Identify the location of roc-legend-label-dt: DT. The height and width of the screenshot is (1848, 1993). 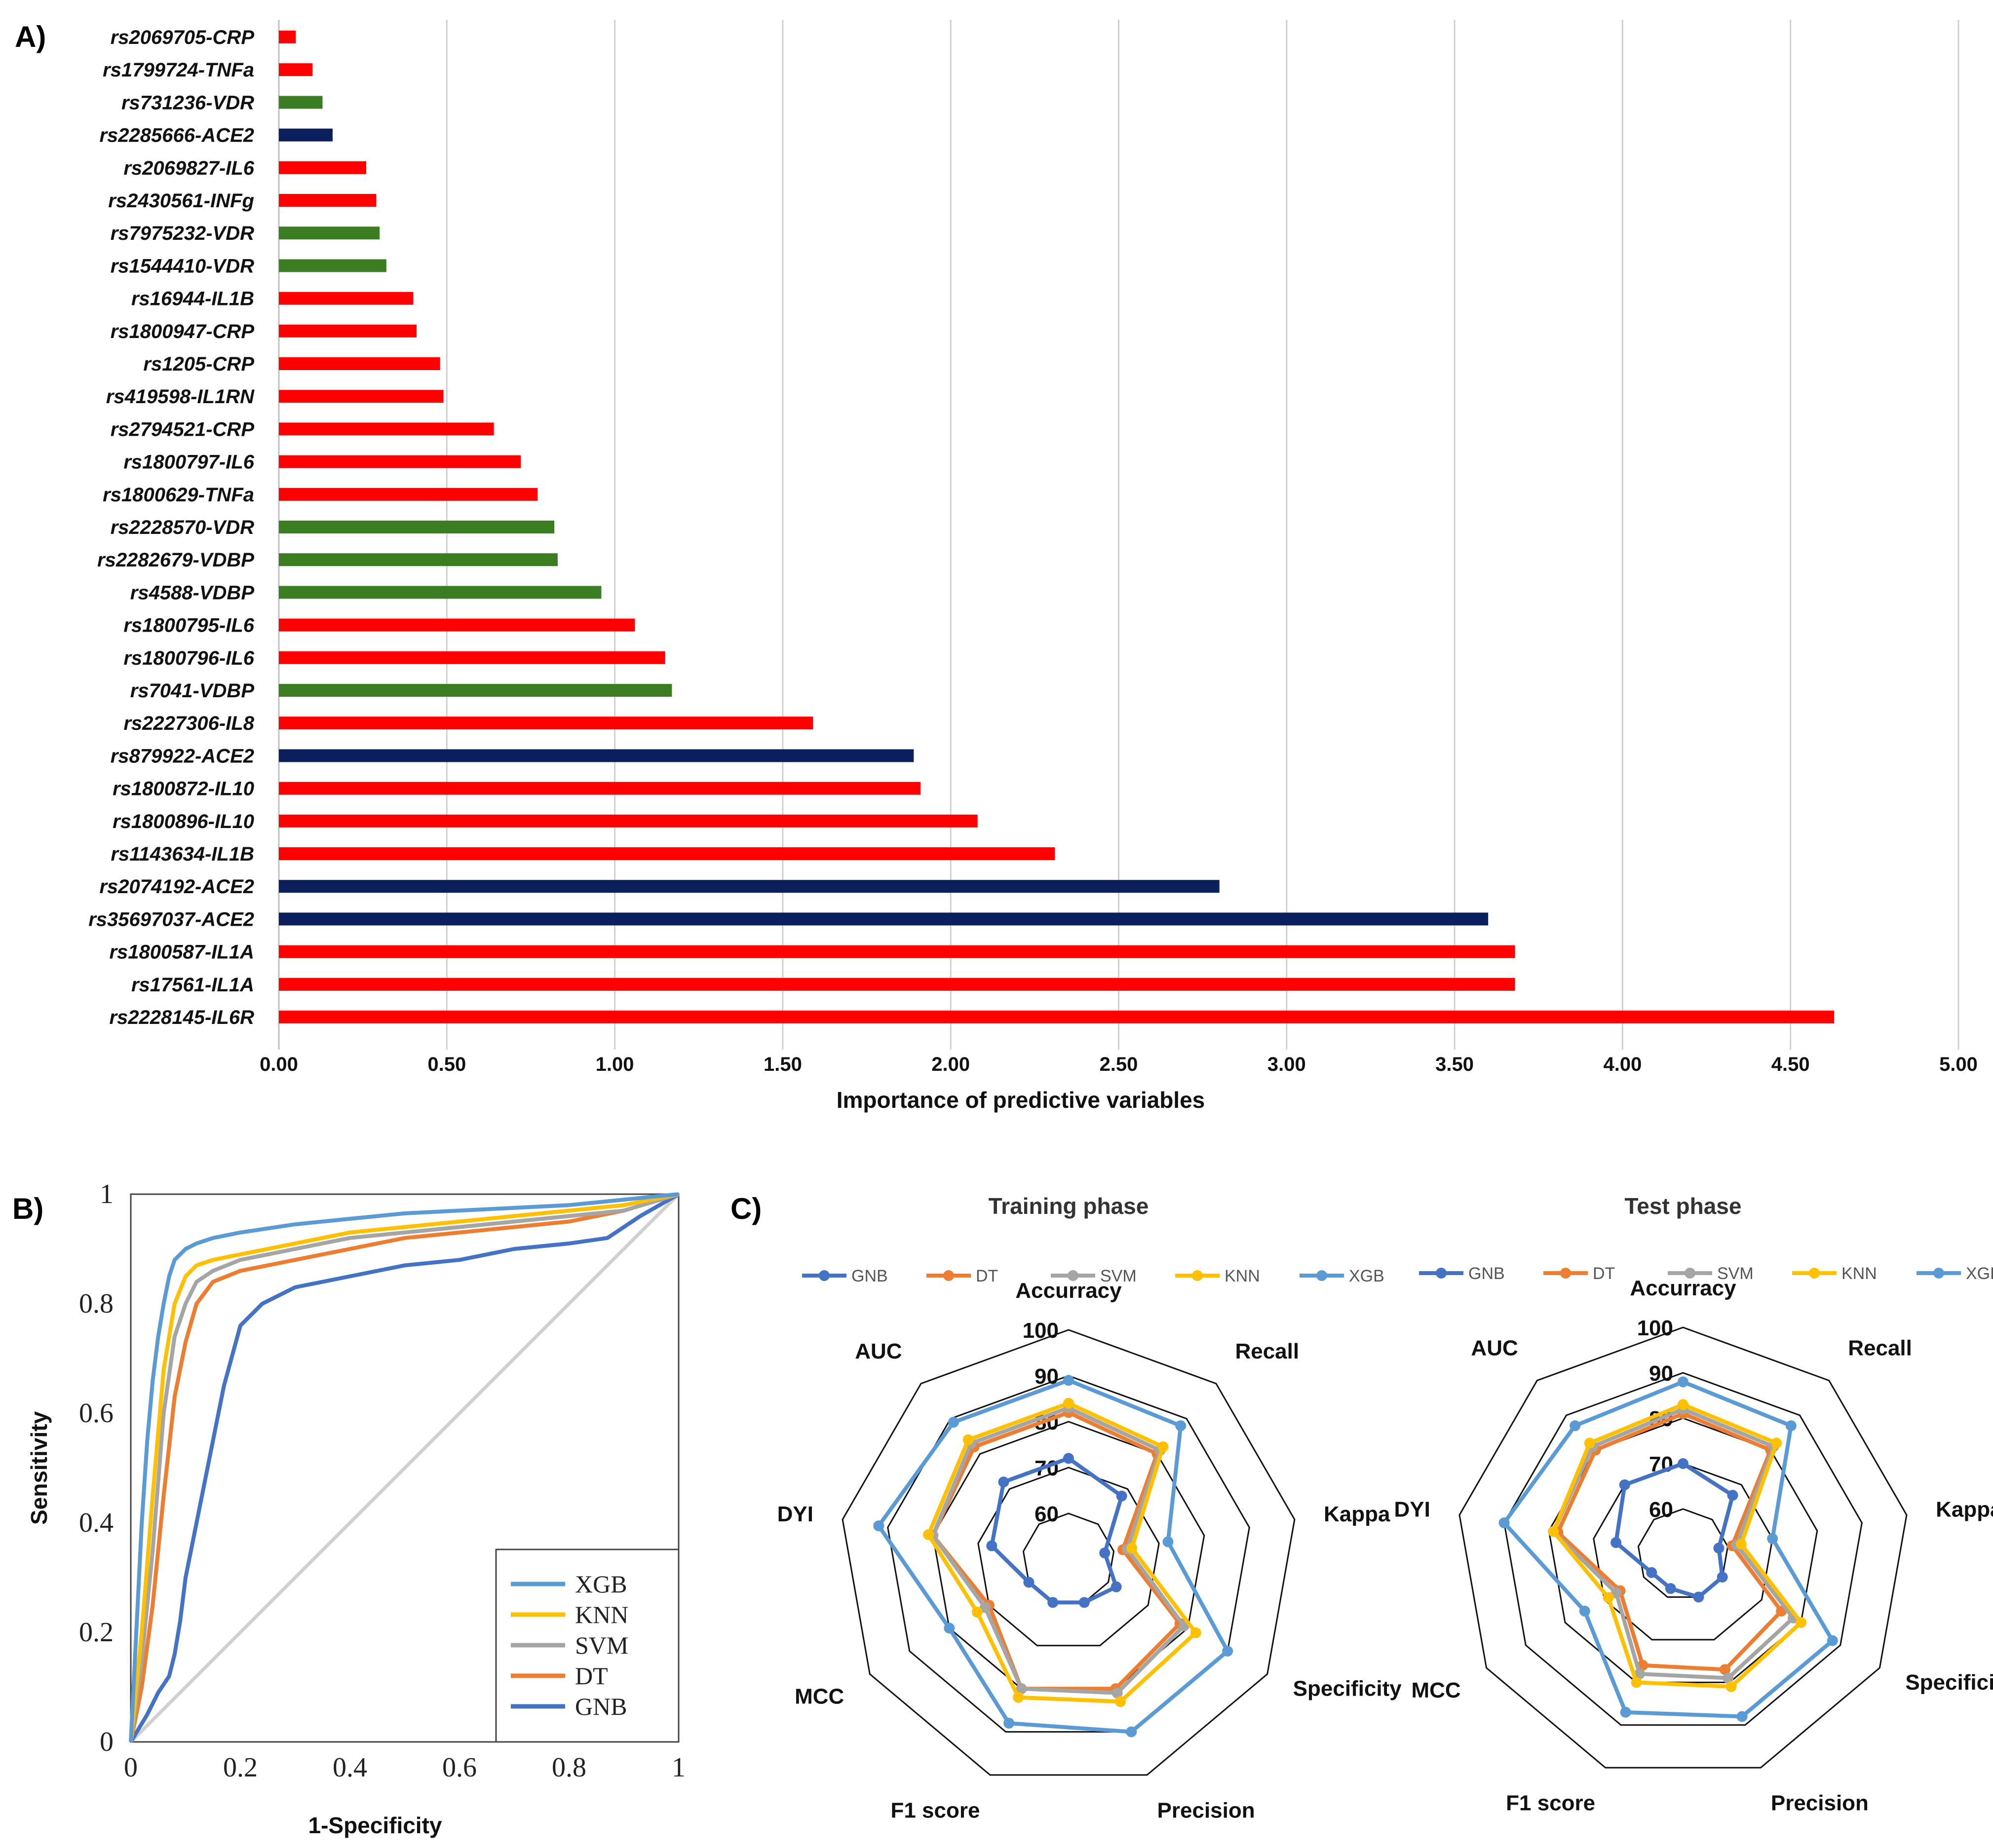
(591, 1676).